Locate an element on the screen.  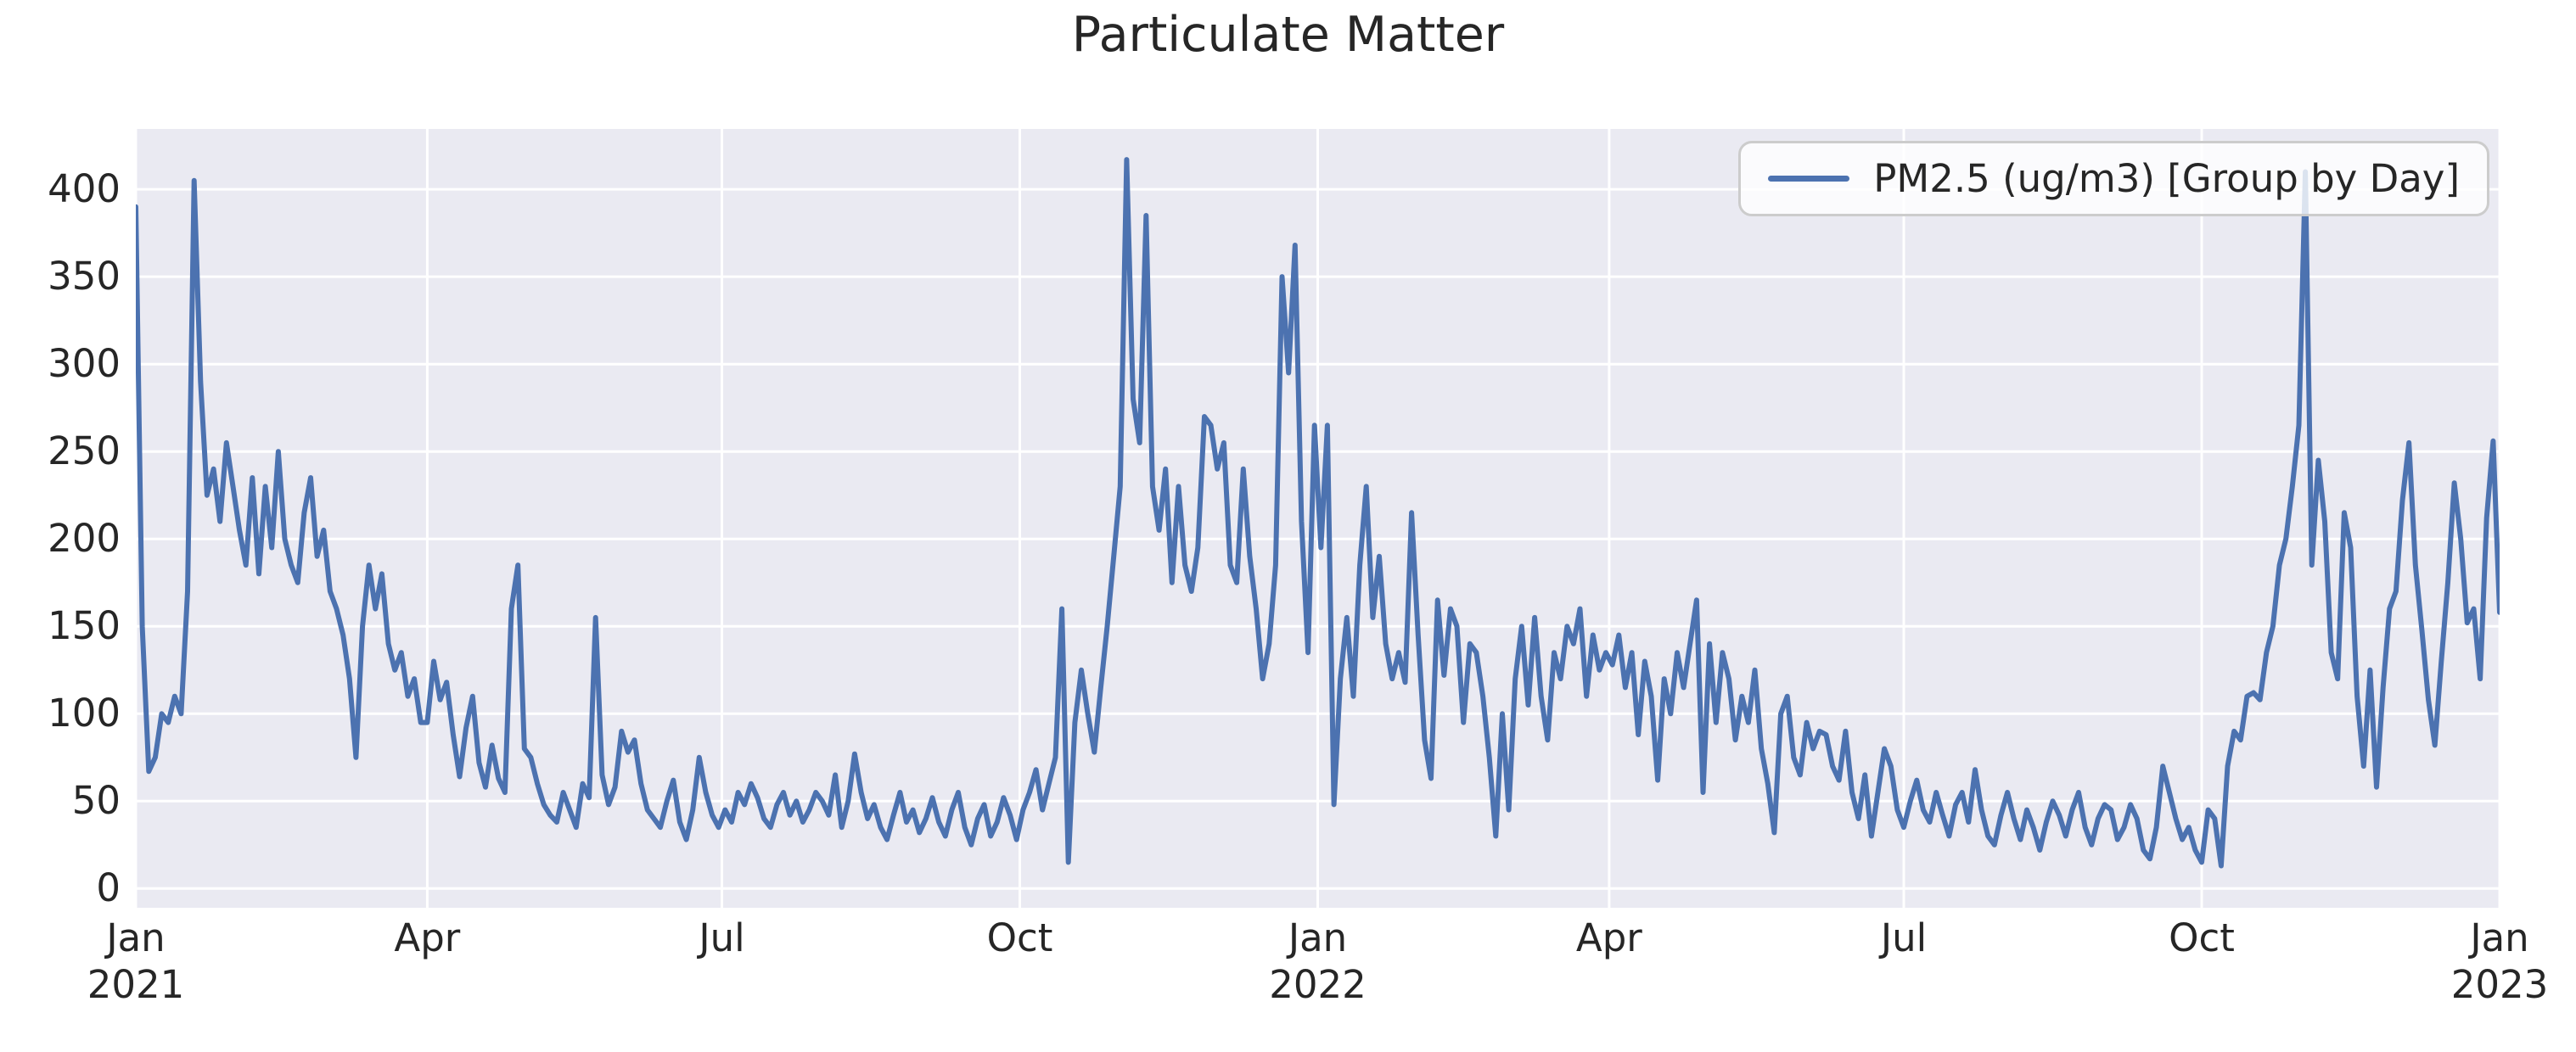
y-tick-label: 150 is located at coordinates (84, 626).